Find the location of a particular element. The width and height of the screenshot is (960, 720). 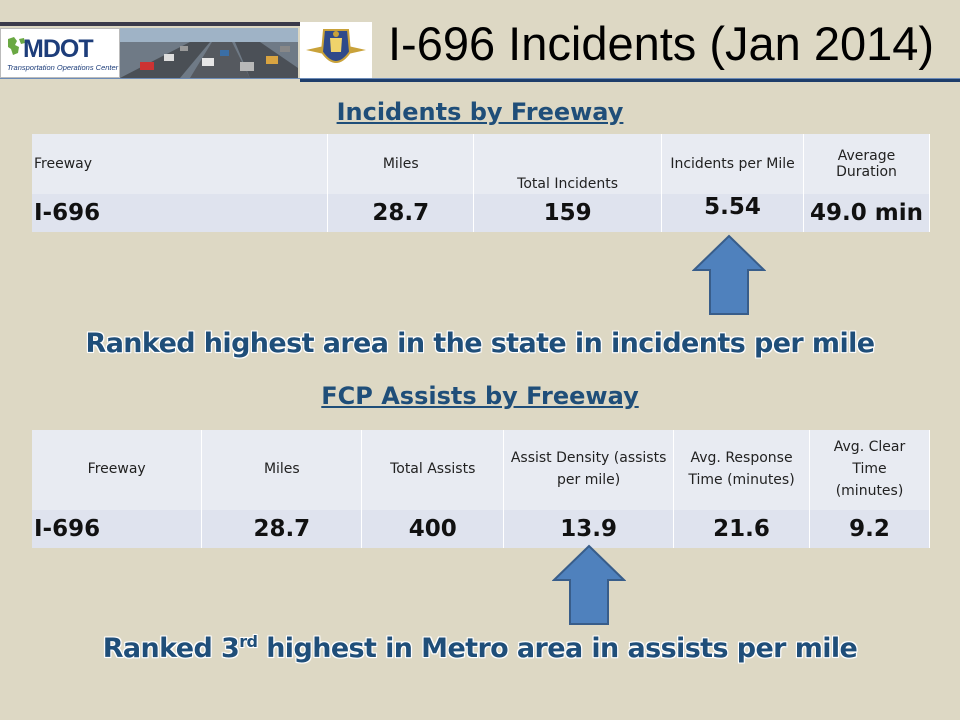

table-cell: 9.2 is located at coordinates (869, 529).